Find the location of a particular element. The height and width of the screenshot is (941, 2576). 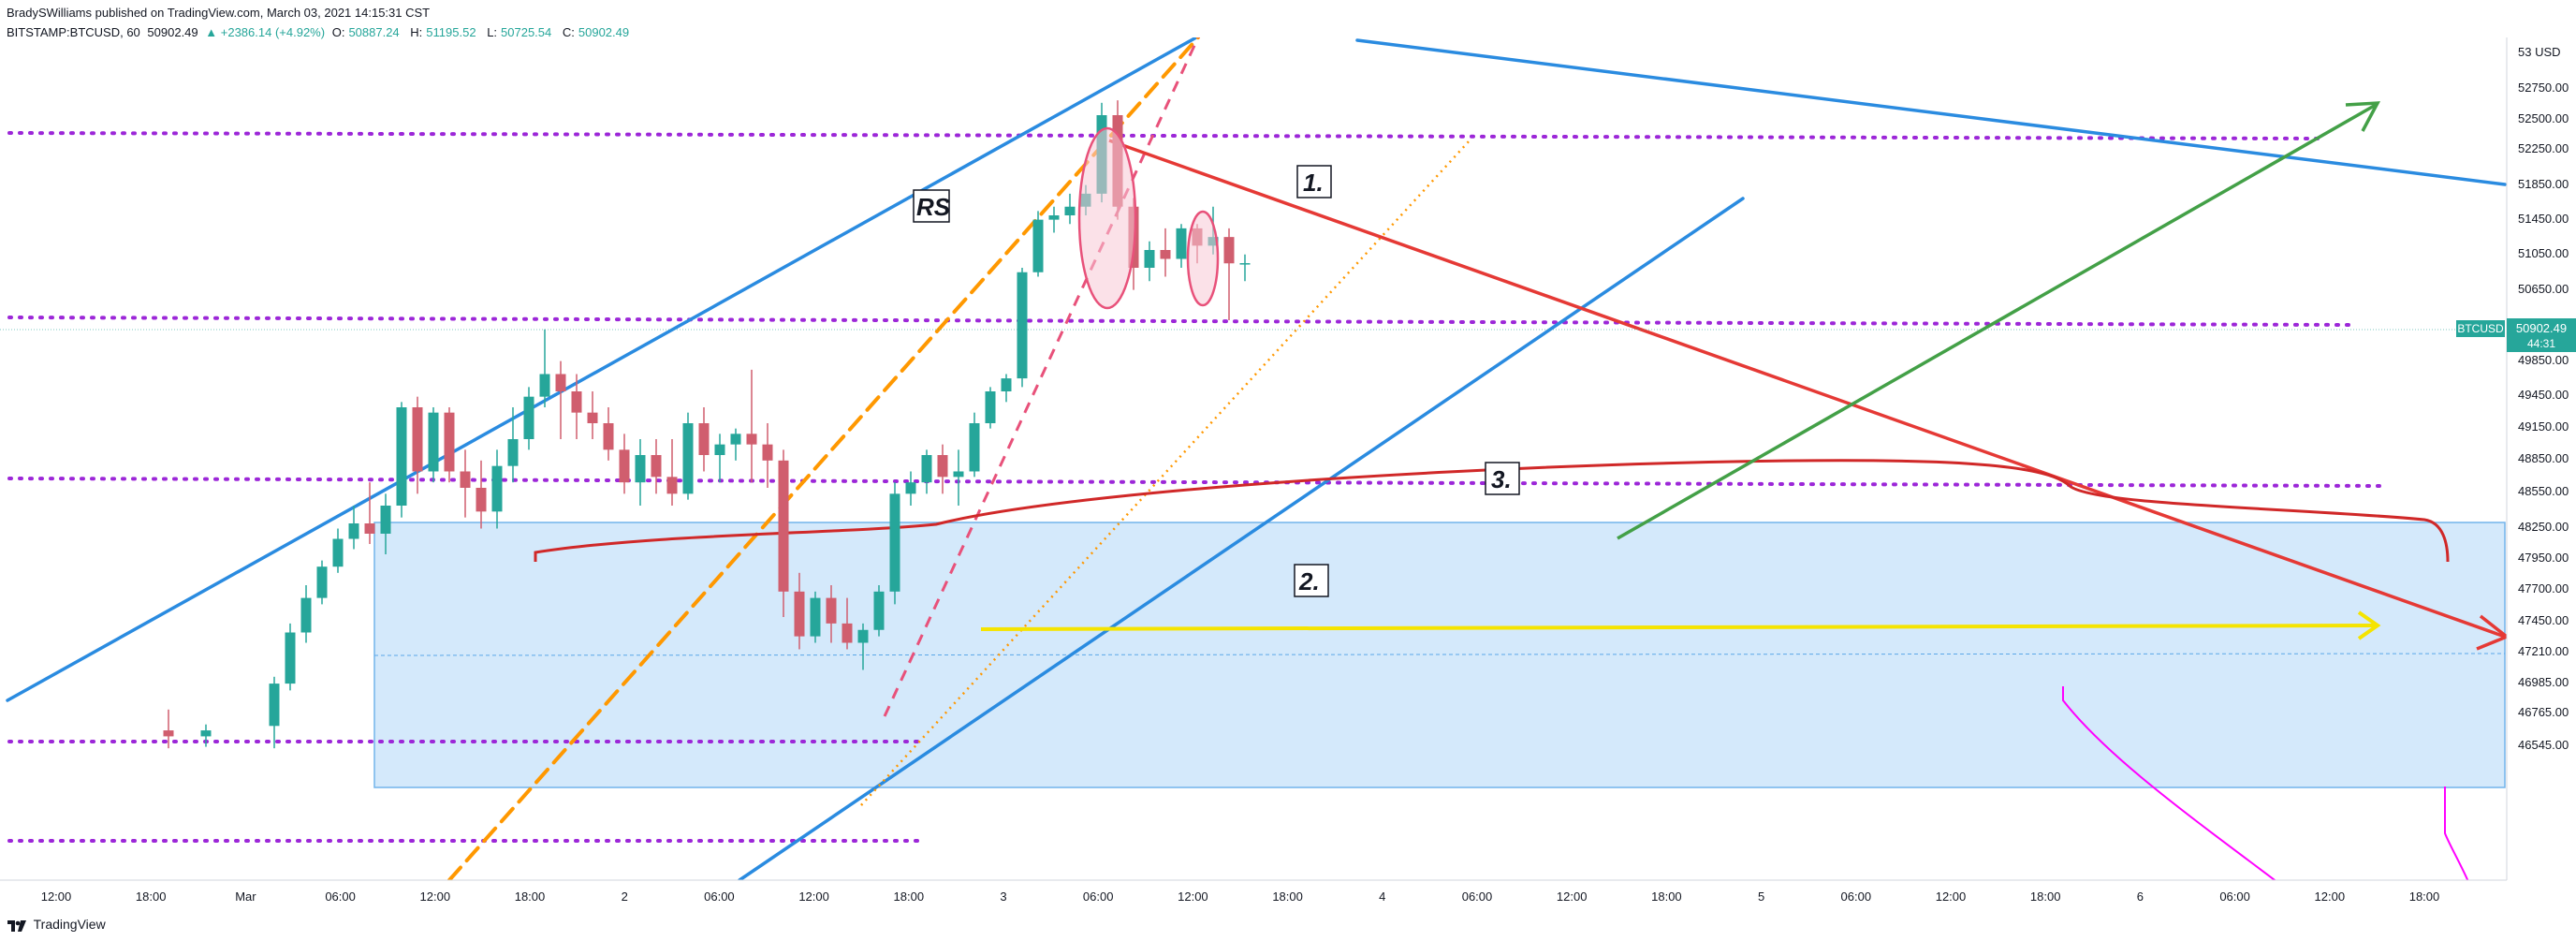

y-tick-label: 46545.00 is located at coordinates (2543, 745).